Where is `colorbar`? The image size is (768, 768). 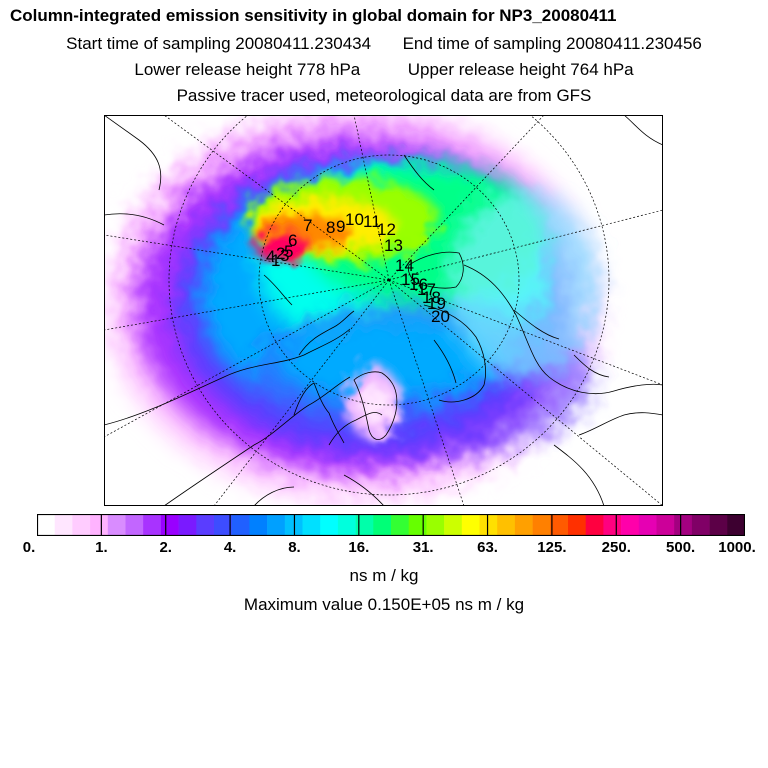
colorbar is located at coordinates (391, 525).